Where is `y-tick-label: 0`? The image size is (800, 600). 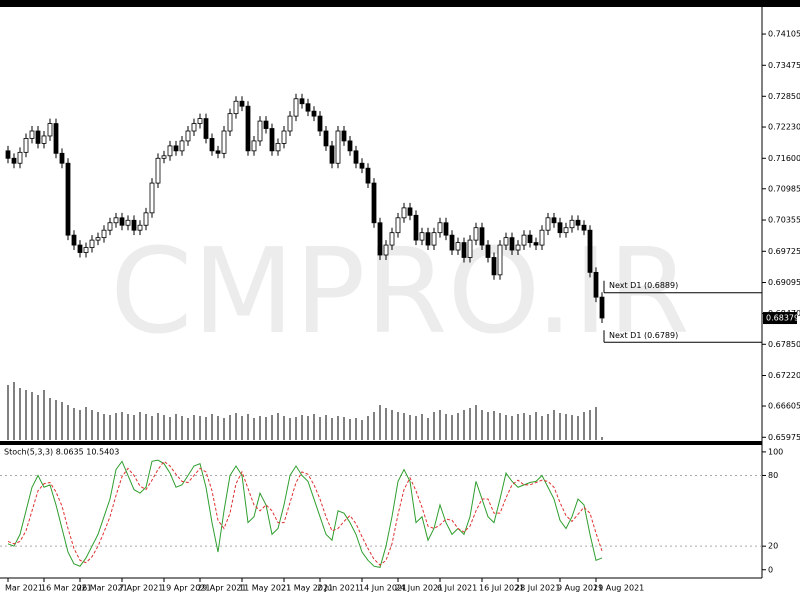 y-tick-label: 0 is located at coordinates (770, 569).